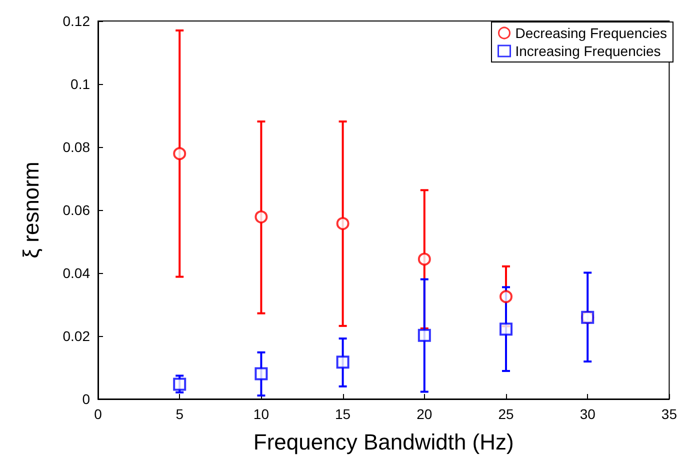 This screenshot has height=466, width=688. Describe the element at coordinates (424, 414) in the screenshot. I see `x-tick-label: 20` at that location.